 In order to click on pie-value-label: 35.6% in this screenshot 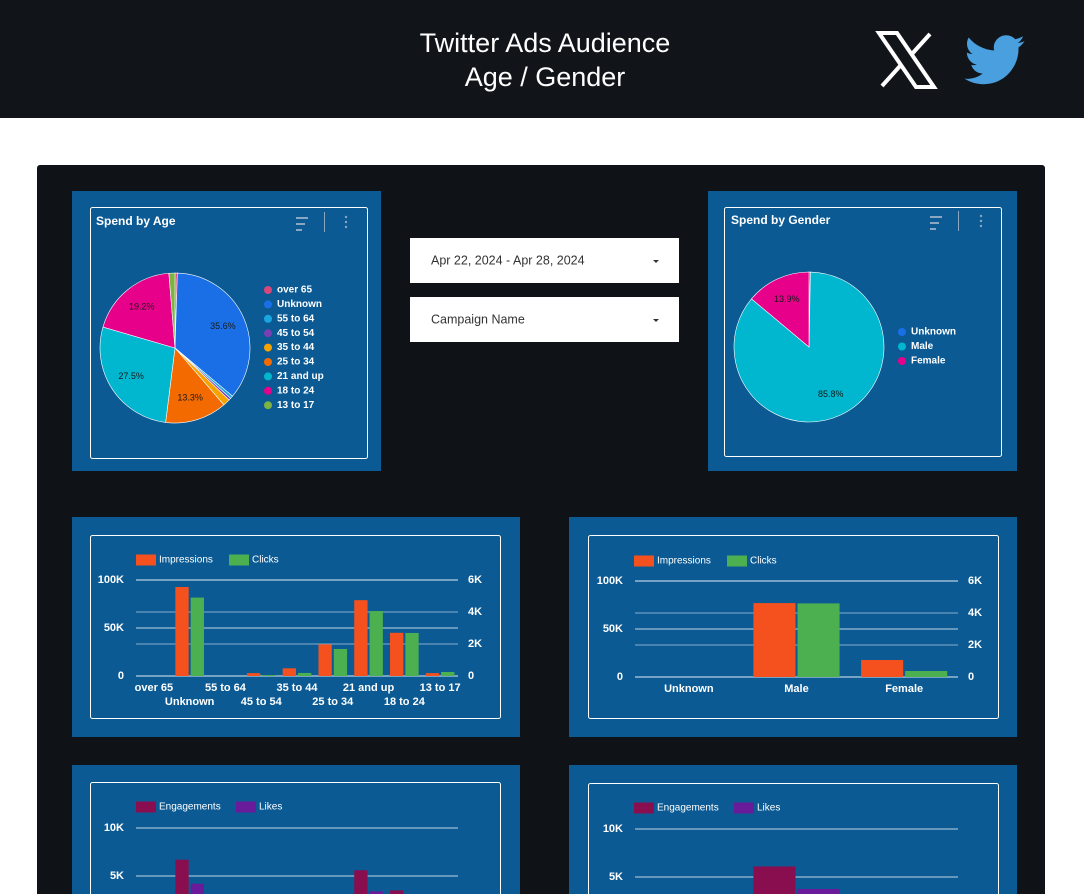, I will do `click(223, 326)`.